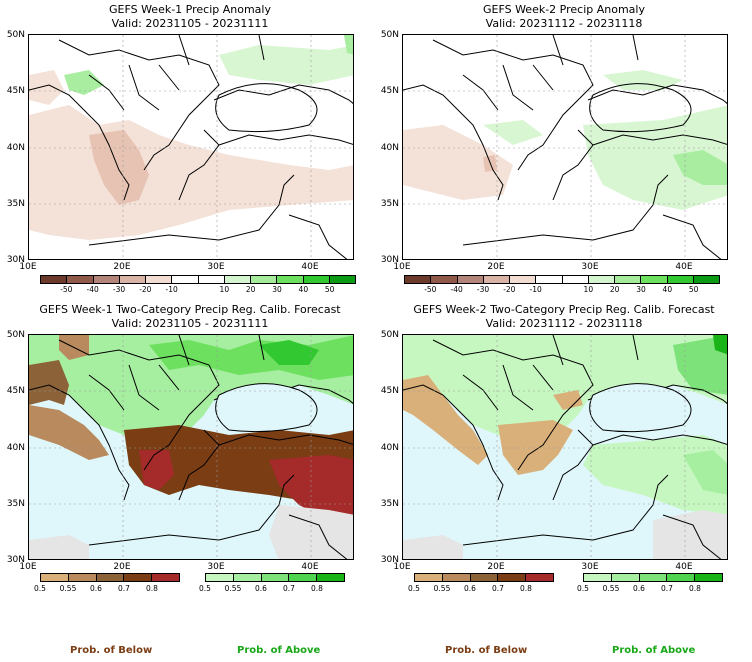 The width and height of the screenshot is (752, 662). I want to click on grey-sw, so click(433, 547).